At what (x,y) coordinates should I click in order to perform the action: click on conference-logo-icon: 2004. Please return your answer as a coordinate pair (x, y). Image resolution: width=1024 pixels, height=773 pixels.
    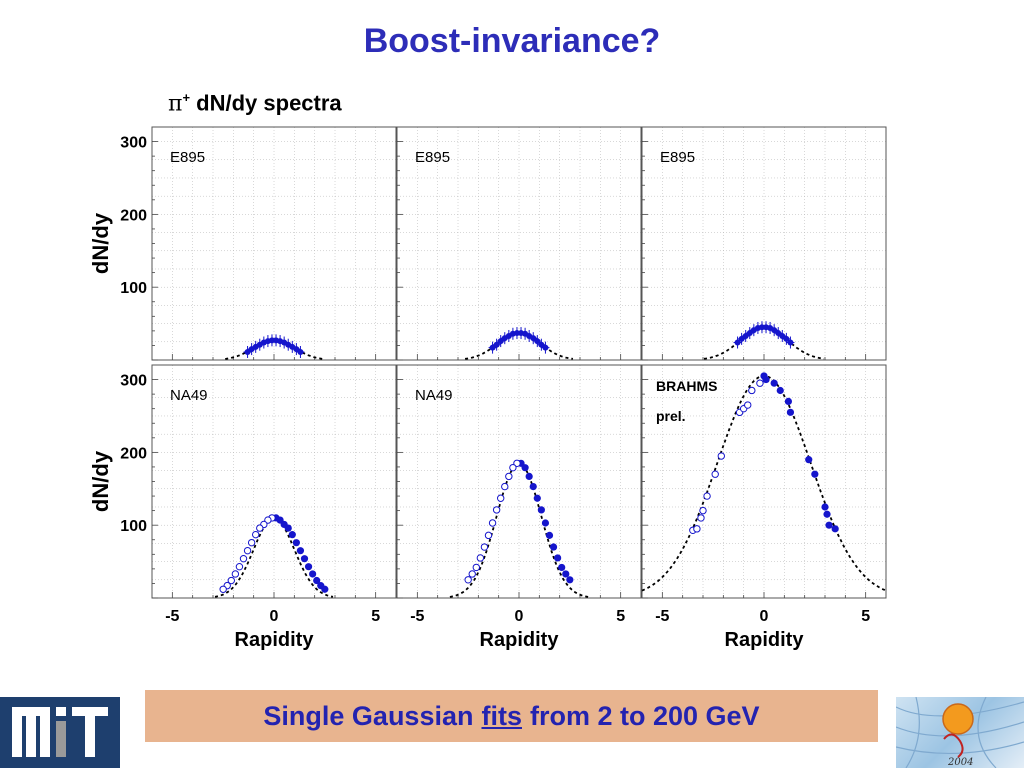
    Looking at the image, I should click on (960, 732).